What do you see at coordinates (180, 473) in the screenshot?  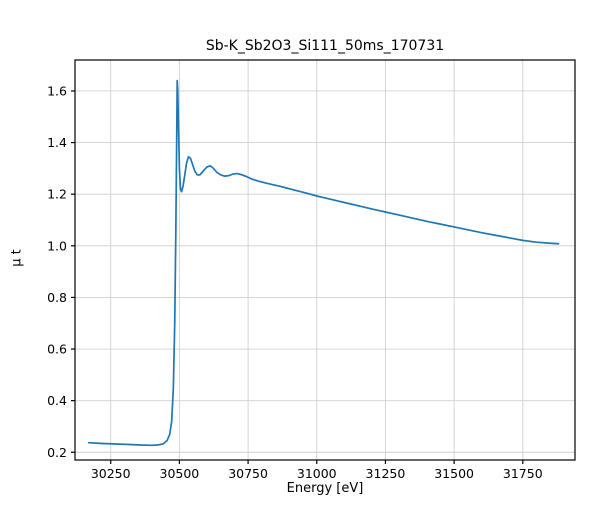 I see `x-tick-label: 30500` at bounding box center [180, 473].